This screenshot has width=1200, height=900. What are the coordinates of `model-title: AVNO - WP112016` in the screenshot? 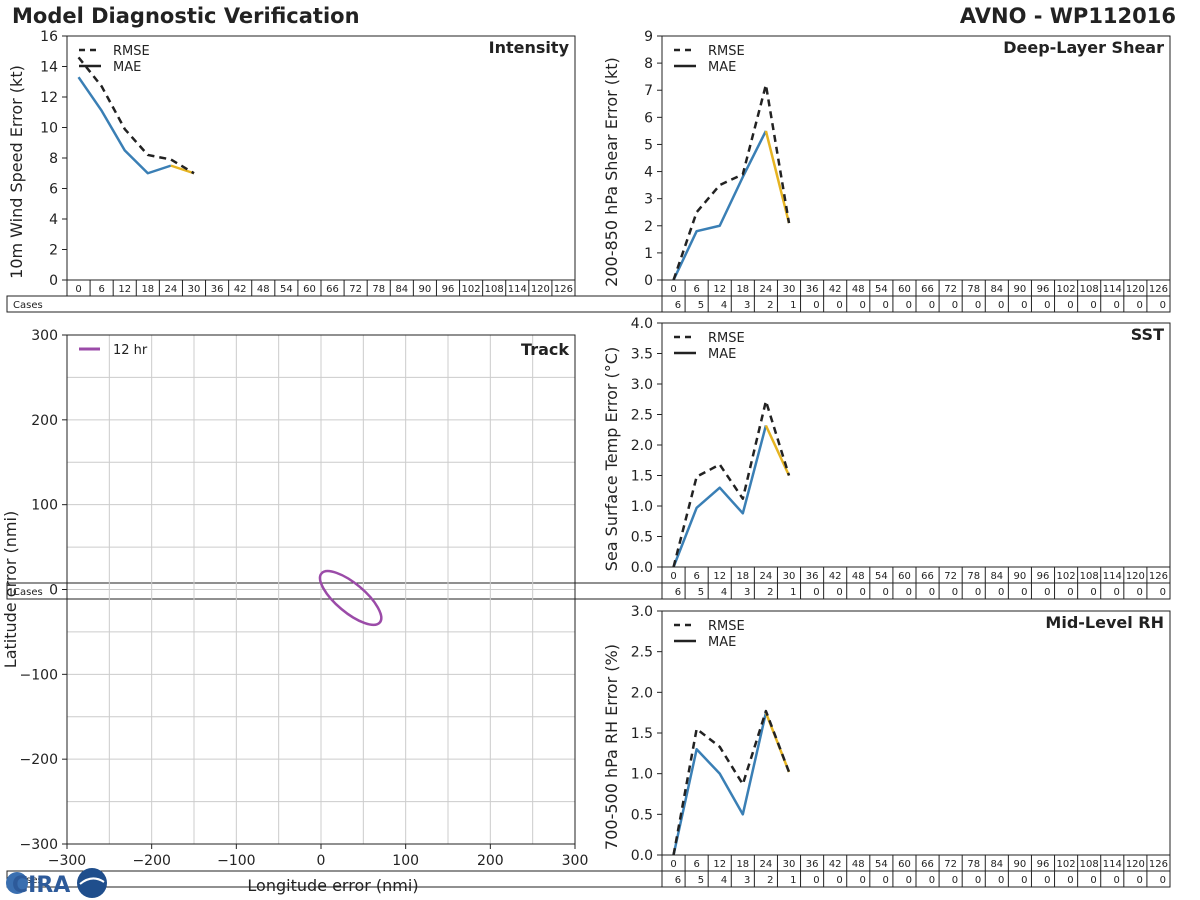 It's located at (1067, 16).